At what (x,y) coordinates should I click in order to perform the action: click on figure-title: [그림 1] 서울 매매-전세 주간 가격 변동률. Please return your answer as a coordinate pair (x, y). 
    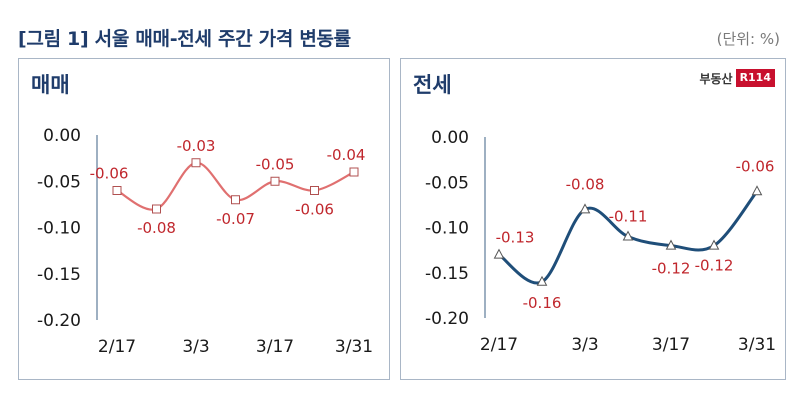
    Looking at the image, I should click on (184, 39).